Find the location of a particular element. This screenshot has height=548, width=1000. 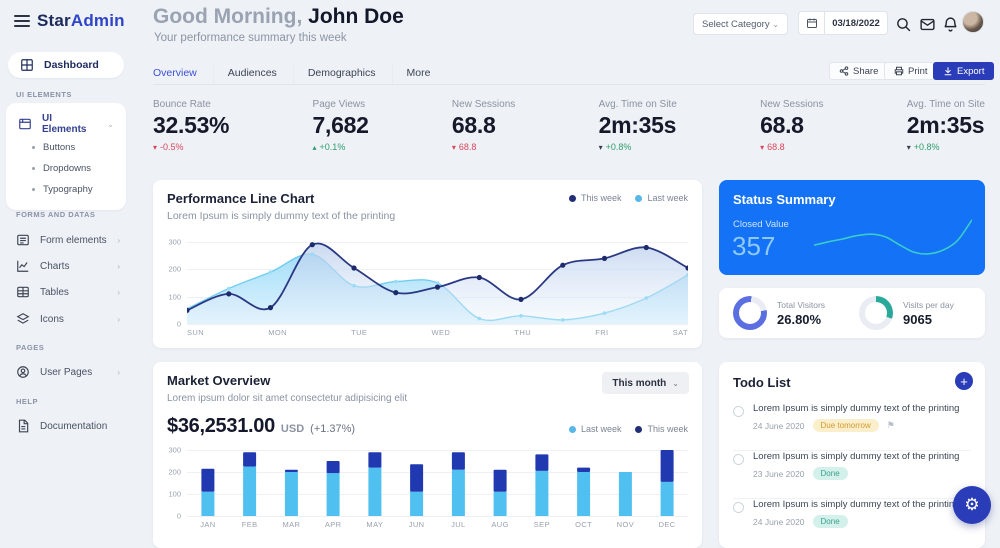

sidebar-item-buttons: Buttons is located at coordinates (66, 147).